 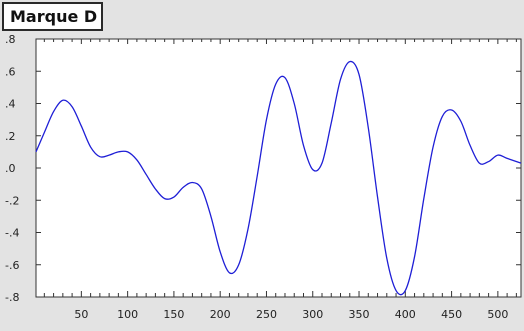 What do you see at coordinates (10, 136) in the screenshot?
I see `y-tick-label: .2` at bounding box center [10, 136].